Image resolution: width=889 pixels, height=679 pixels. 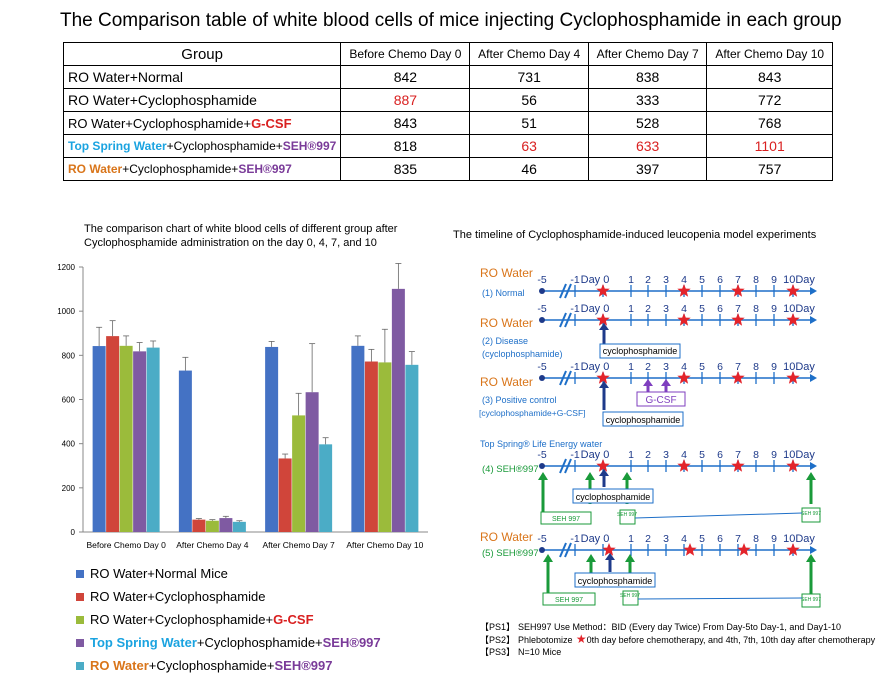 What do you see at coordinates (541, 444) in the screenshot?
I see `row-header: Top Spring® Life Energy water` at bounding box center [541, 444].